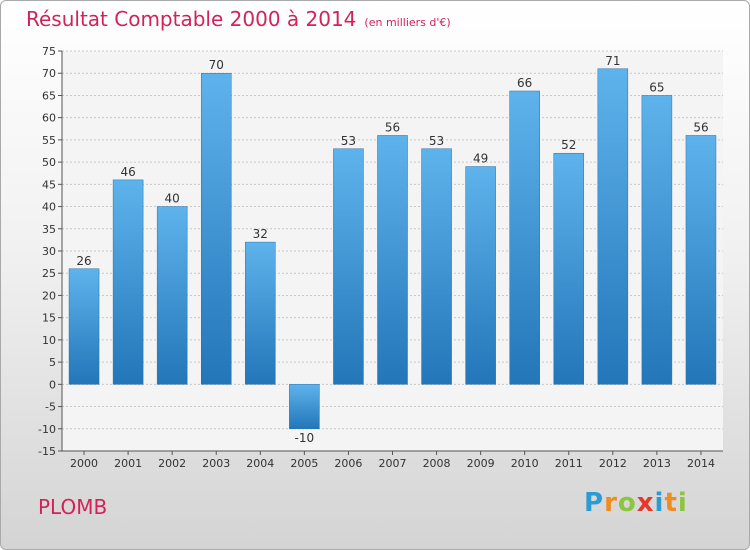 Image resolution: width=750 pixels, height=550 pixels. Describe the element at coordinates (260, 463) in the screenshot. I see `x-tick-label: 2004` at that location.